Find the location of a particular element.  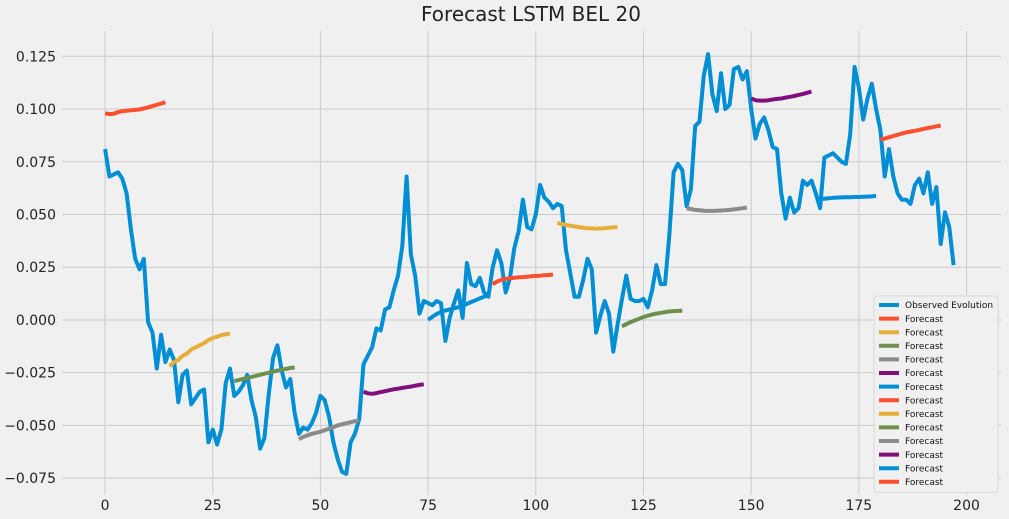

y-tick-label: 0.025 is located at coordinates (36, 268).